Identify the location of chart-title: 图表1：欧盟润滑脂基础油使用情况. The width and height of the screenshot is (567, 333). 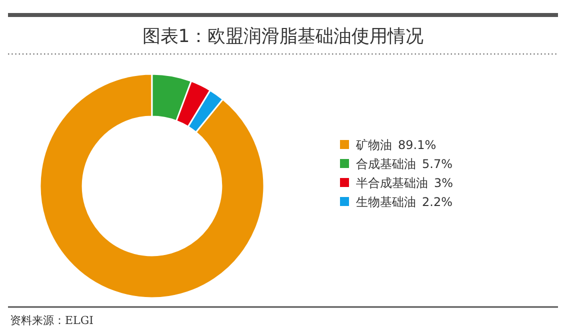
(283, 36).